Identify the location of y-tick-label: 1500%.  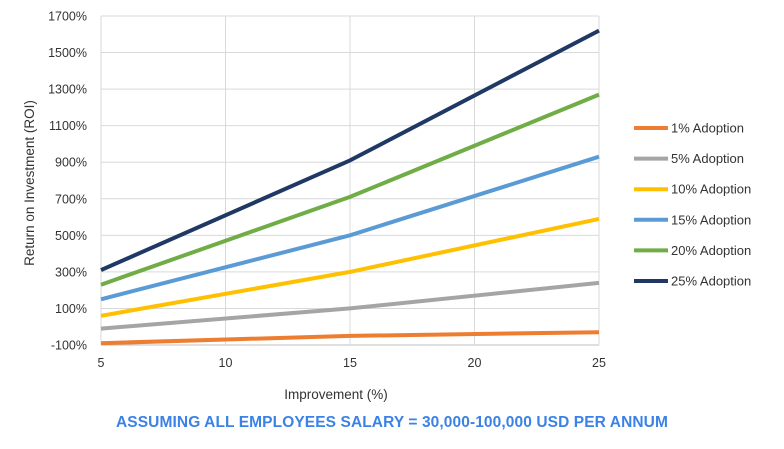
(67, 53).